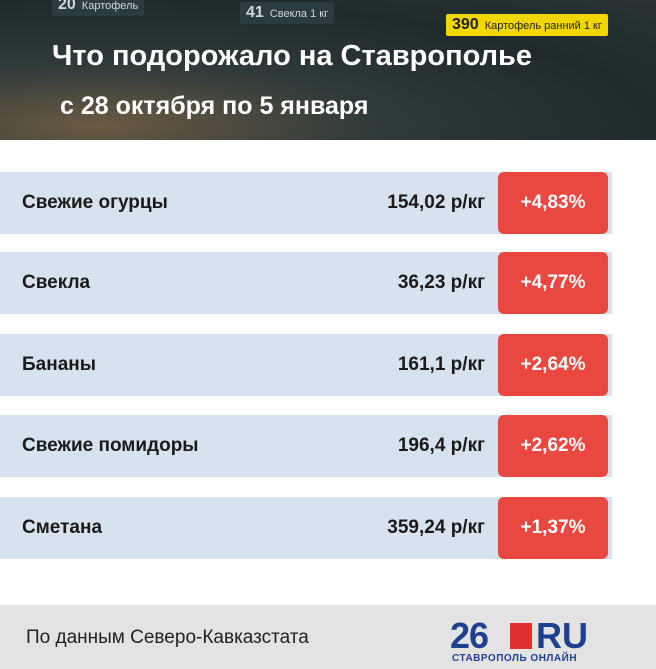  Describe the element at coordinates (553, 528) in the screenshot. I see `price-change: +1,37%` at that location.